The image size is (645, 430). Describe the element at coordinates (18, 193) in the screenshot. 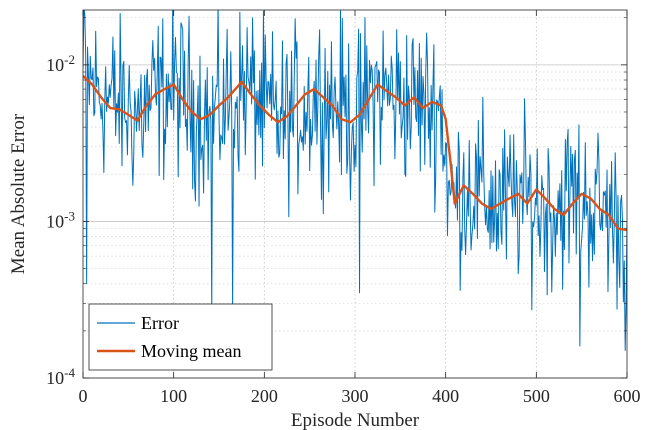

I see `y-axis-label: Mean Absolute Error` at that location.